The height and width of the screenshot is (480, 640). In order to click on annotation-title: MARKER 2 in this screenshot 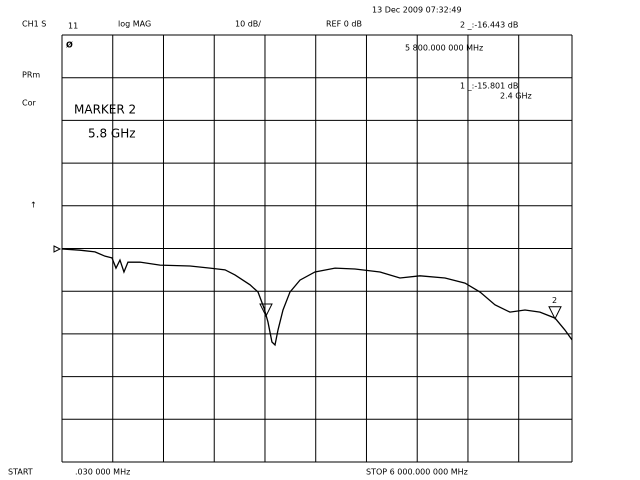, I will do `click(105, 110)`.